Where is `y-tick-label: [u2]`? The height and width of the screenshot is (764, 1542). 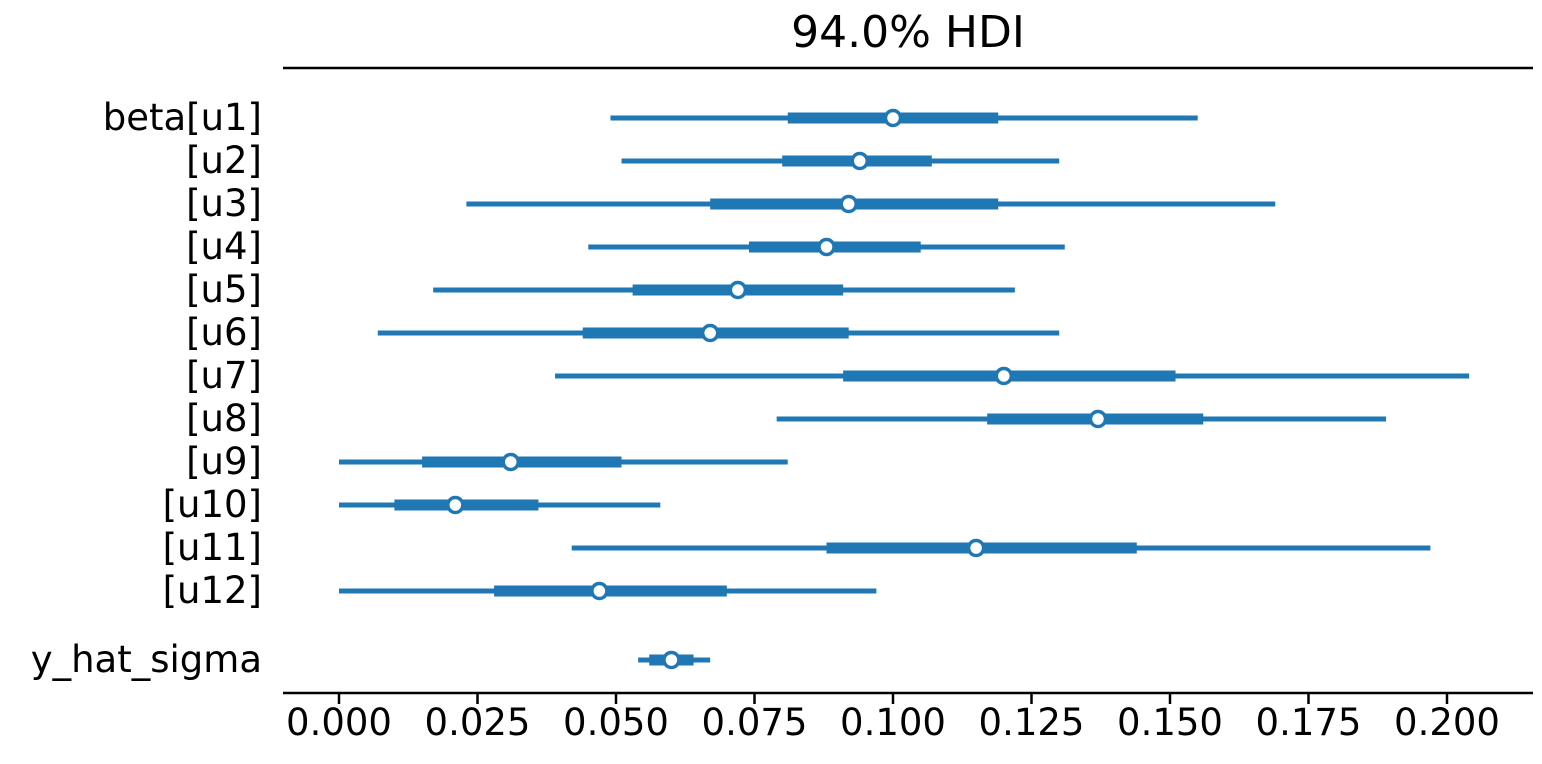 y-tick-label: [u2] is located at coordinates (224, 160).